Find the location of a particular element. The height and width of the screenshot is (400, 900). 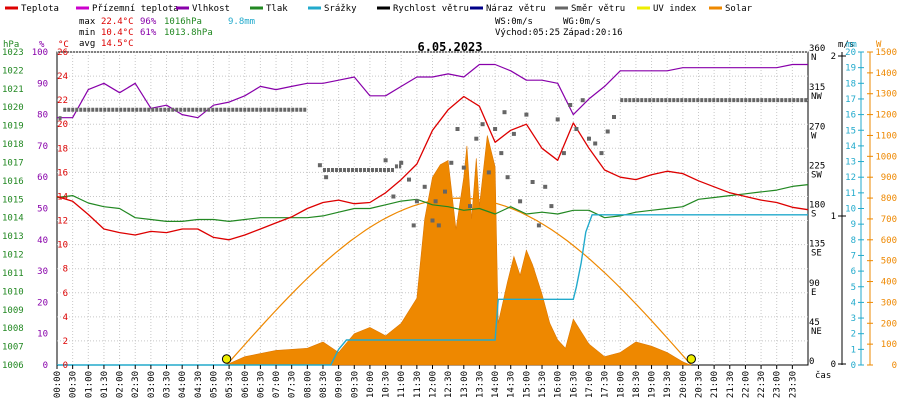

temp-tick-label: 18 is located at coordinates (62, 149).